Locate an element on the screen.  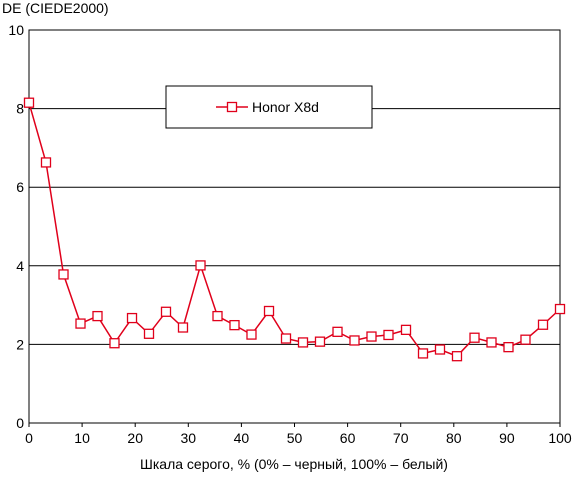
x-tick-label-30: 30 is located at coordinates (189, 438).